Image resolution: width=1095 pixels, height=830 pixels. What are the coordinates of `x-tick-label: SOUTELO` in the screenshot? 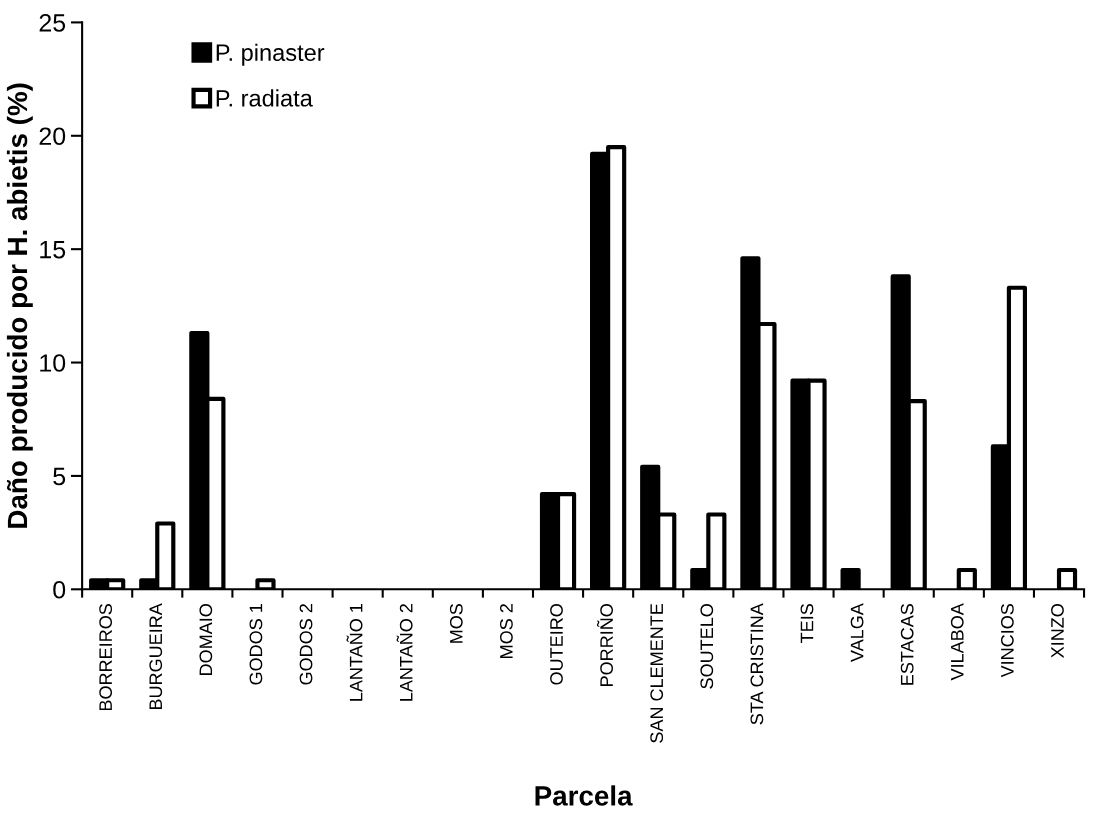 It's located at (707, 646).